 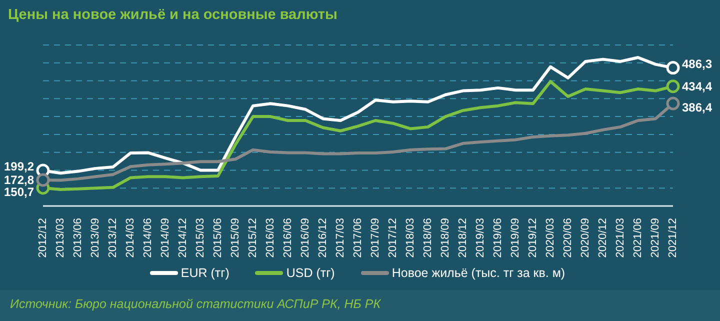 I want to click on x-tick-label: 2015/12, so click(x=253, y=238).